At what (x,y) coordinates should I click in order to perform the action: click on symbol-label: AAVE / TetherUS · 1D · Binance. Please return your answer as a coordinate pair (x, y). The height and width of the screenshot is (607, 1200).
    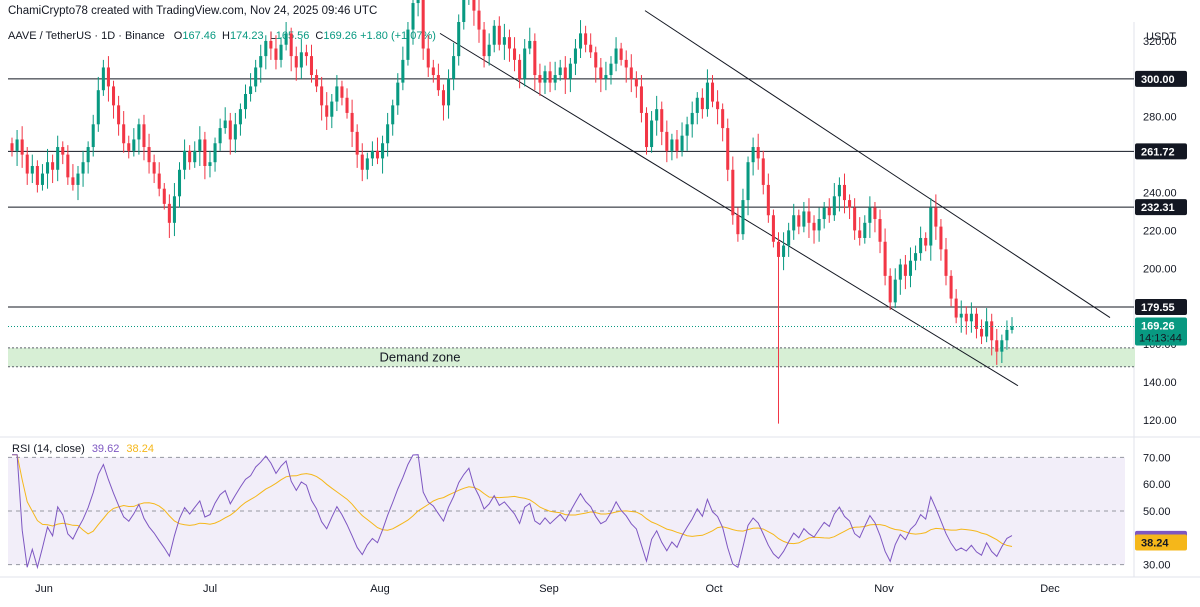
    Looking at the image, I should click on (86, 36).